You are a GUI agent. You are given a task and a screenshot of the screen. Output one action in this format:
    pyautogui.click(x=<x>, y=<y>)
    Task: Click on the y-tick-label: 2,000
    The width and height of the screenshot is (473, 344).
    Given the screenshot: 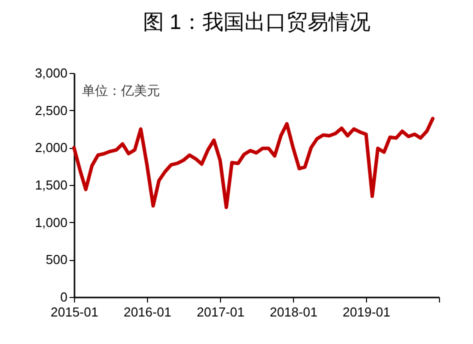 What is the action you would take?
    pyautogui.click(x=51, y=148)
    